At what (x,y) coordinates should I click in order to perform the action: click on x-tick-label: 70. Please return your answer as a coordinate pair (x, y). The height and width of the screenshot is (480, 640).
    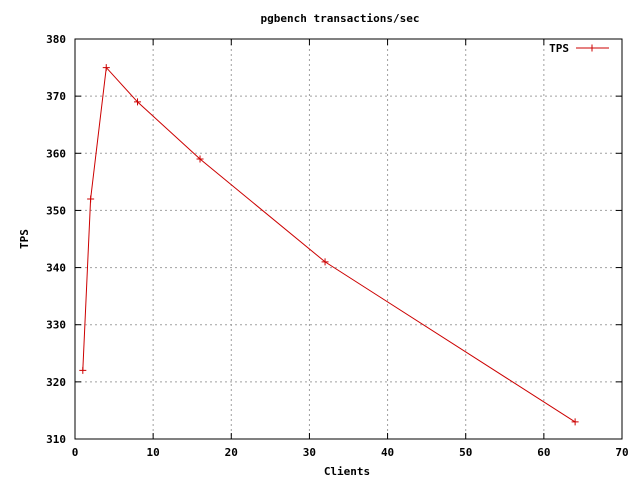
    Looking at the image, I should click on (621, 452).